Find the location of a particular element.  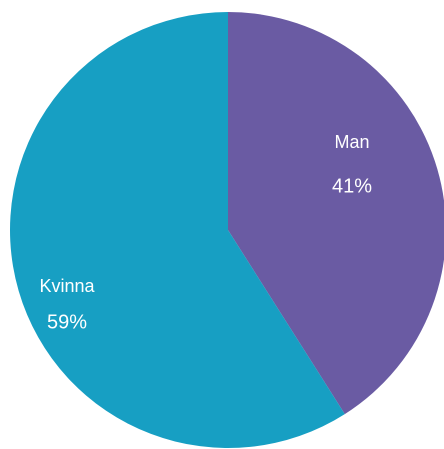

slice-name: Kvinna is located at coordinates (67, 286).